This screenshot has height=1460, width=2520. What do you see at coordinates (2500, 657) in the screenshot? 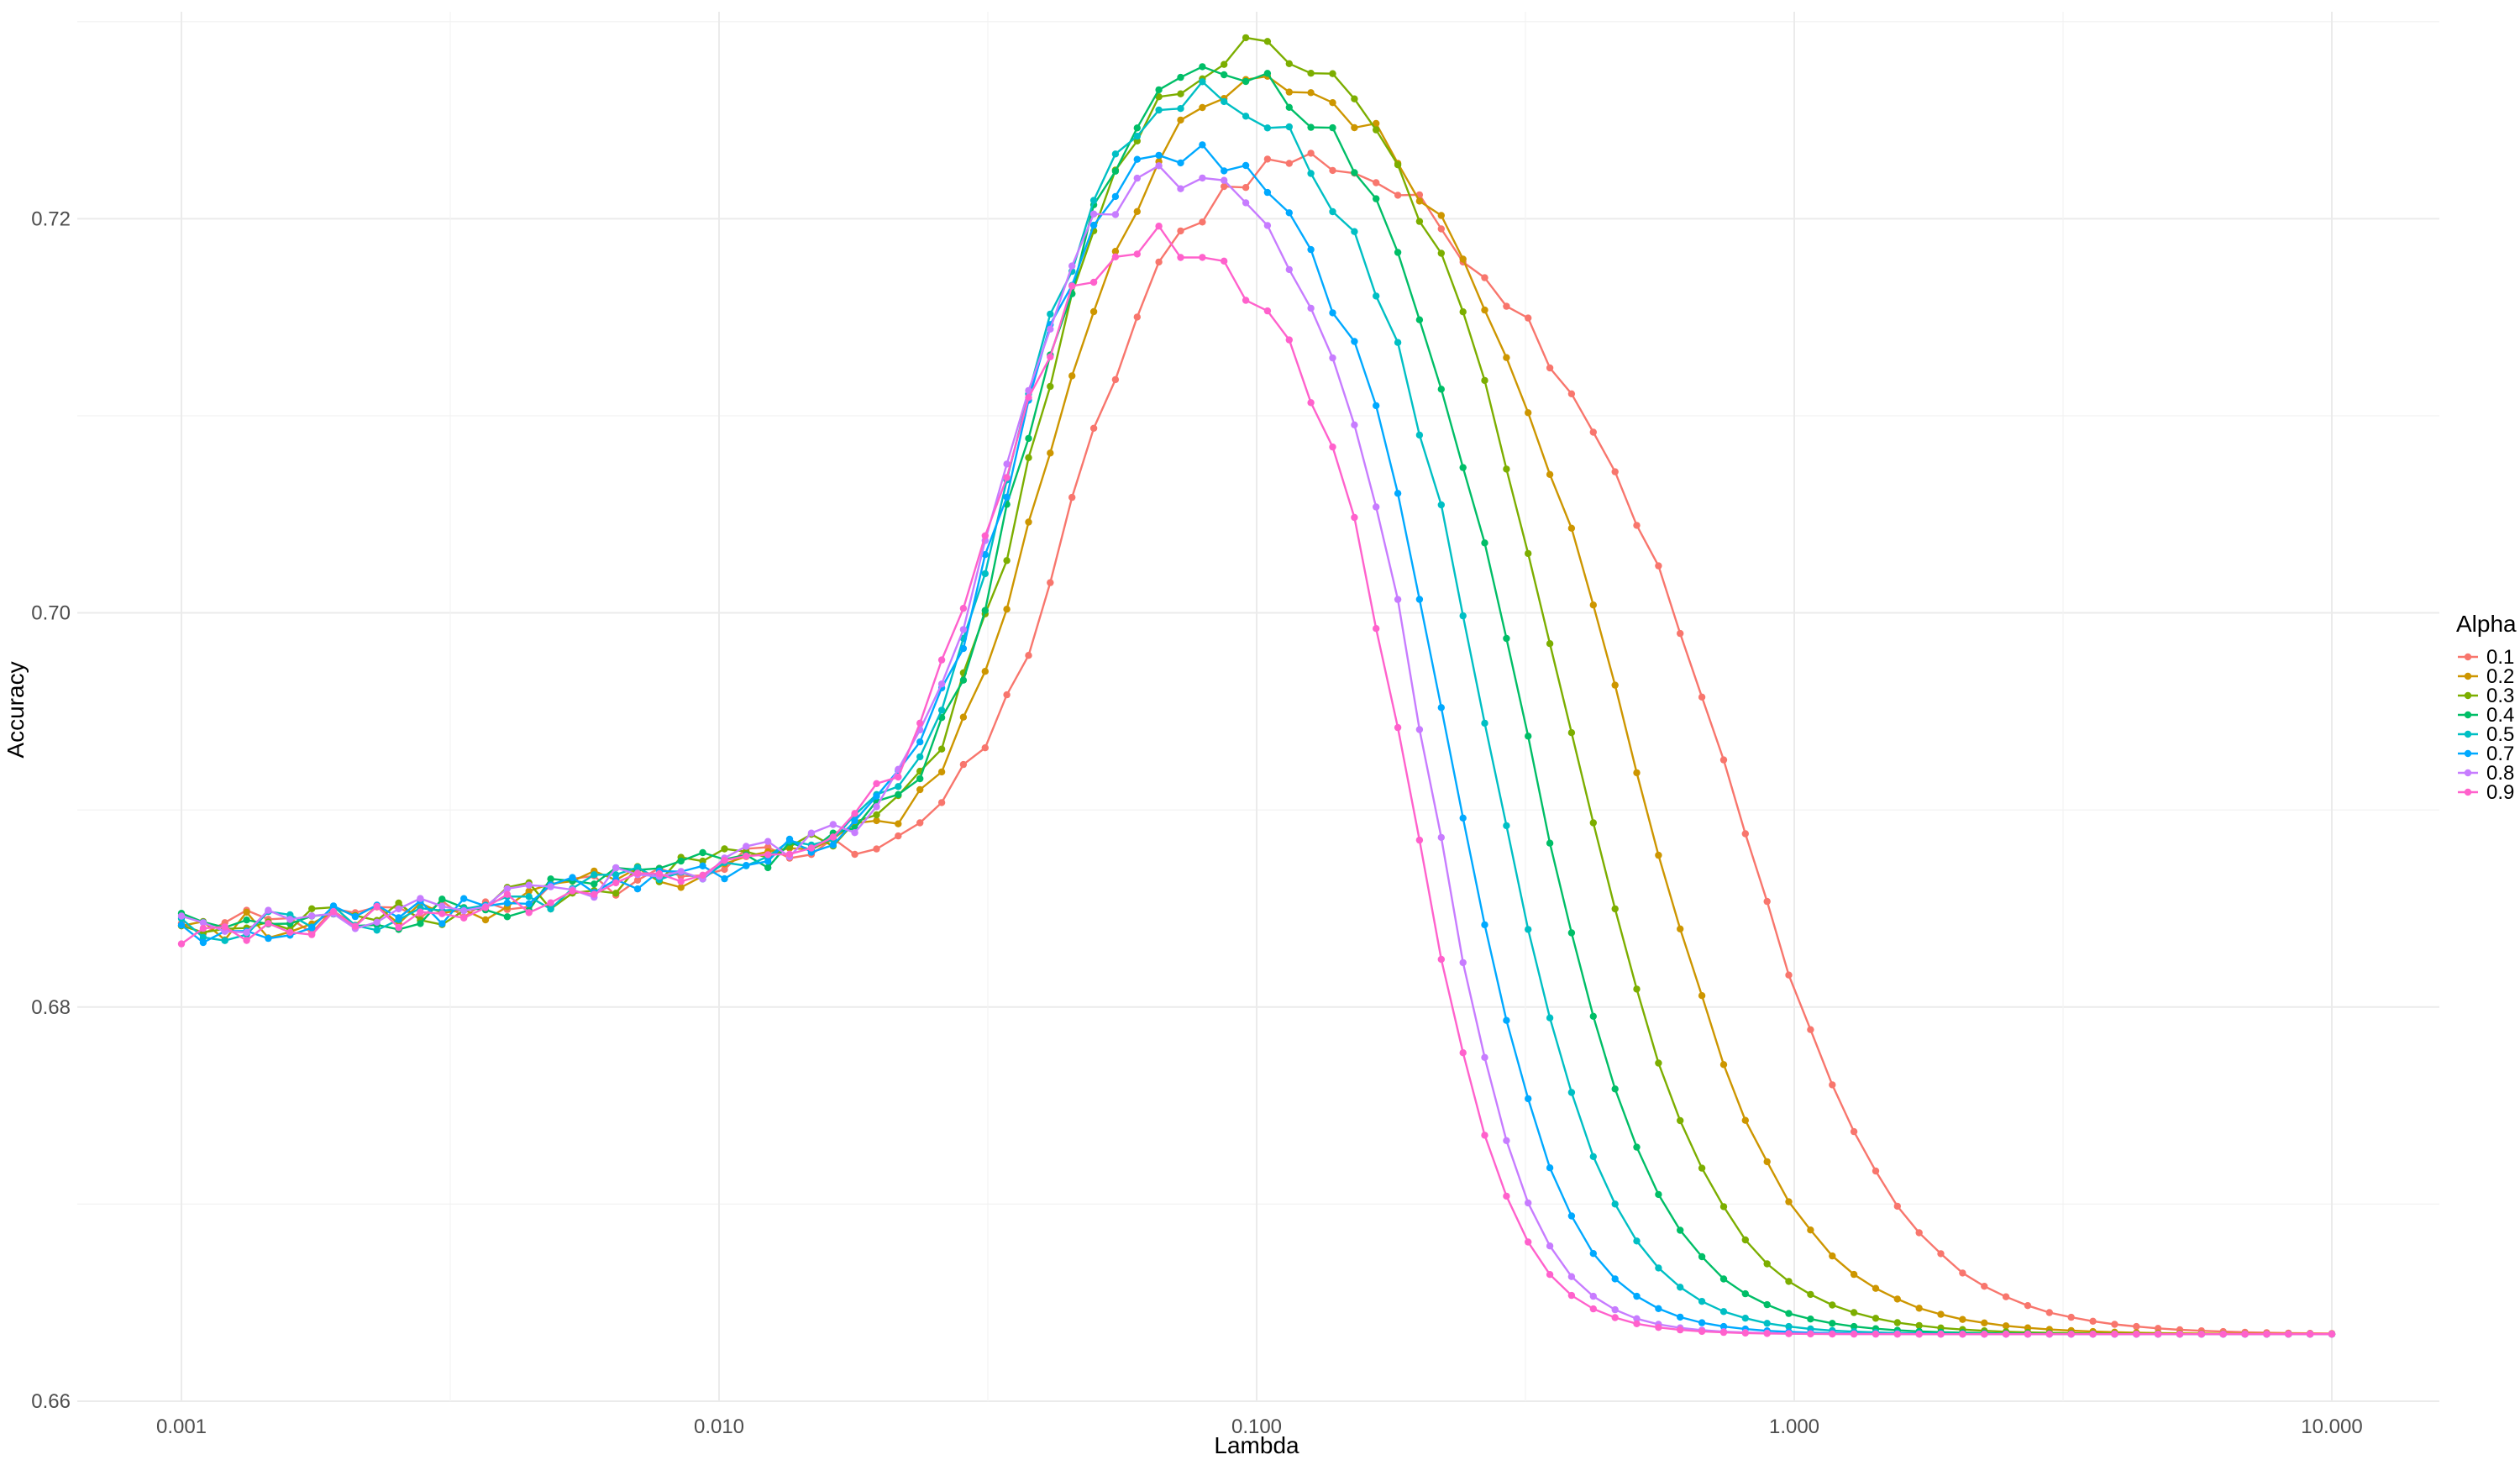
I see `legend-label: 0.1` at bounding box center [2500, 657].